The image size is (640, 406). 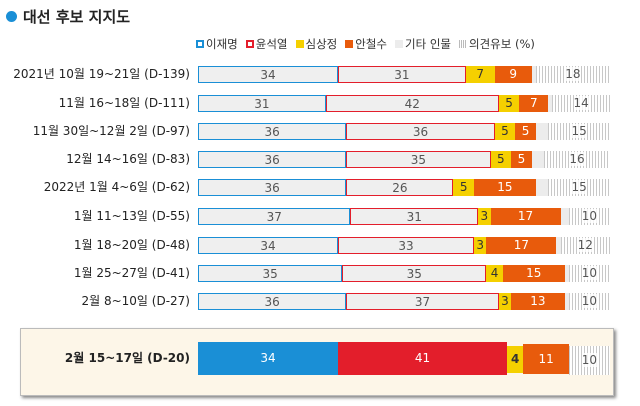 I want to click on bar-segment-1: 41, so click(x=422, y=358).